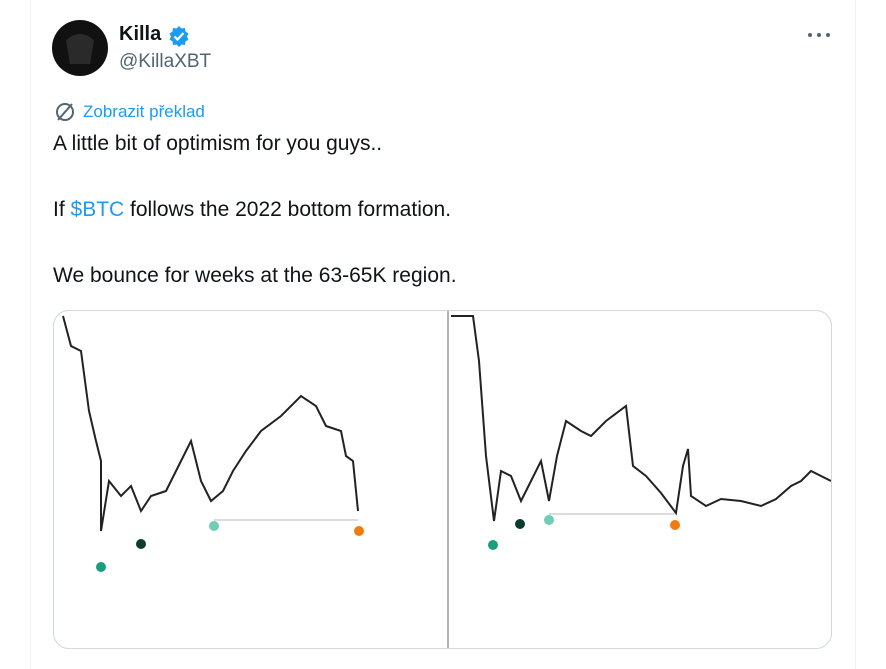 The height and width of the screenshot is (669, 886). Describe the element at coordinates (819, 35) in the screenshot. I see `more-menu` at that location.